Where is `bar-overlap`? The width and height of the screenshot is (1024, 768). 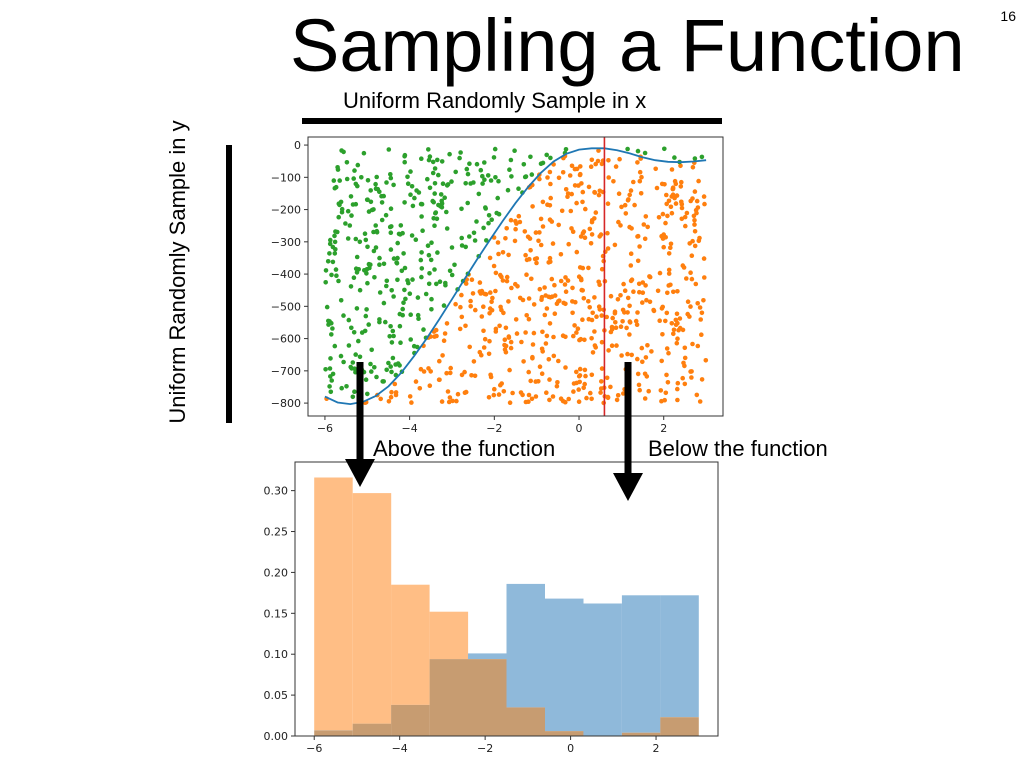 bar-overlap is located at coordinates (641, 734).